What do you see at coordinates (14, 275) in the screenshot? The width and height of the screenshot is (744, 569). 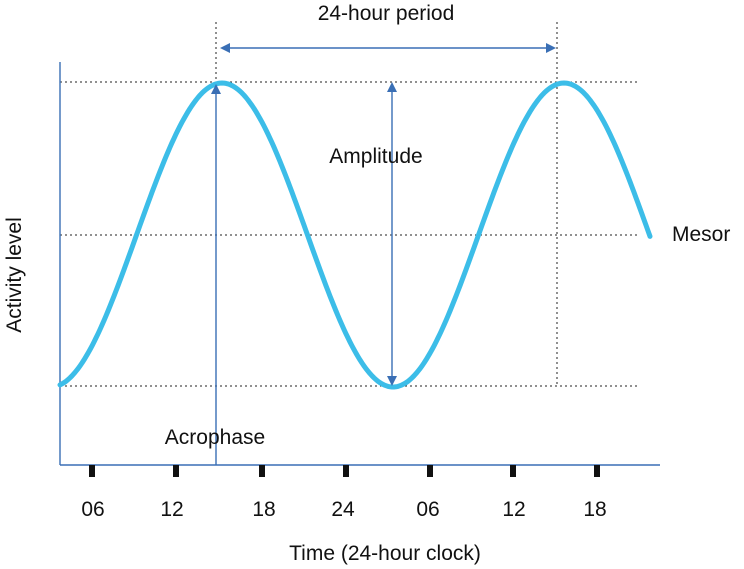 I see `y-axis-label: Activity level` at bounding box center [14, 275].